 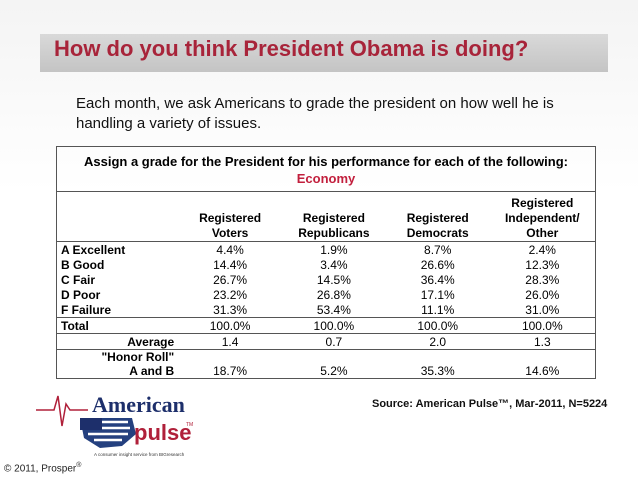 I want to click on cell: 5.2%, so click(x=333, y=364).